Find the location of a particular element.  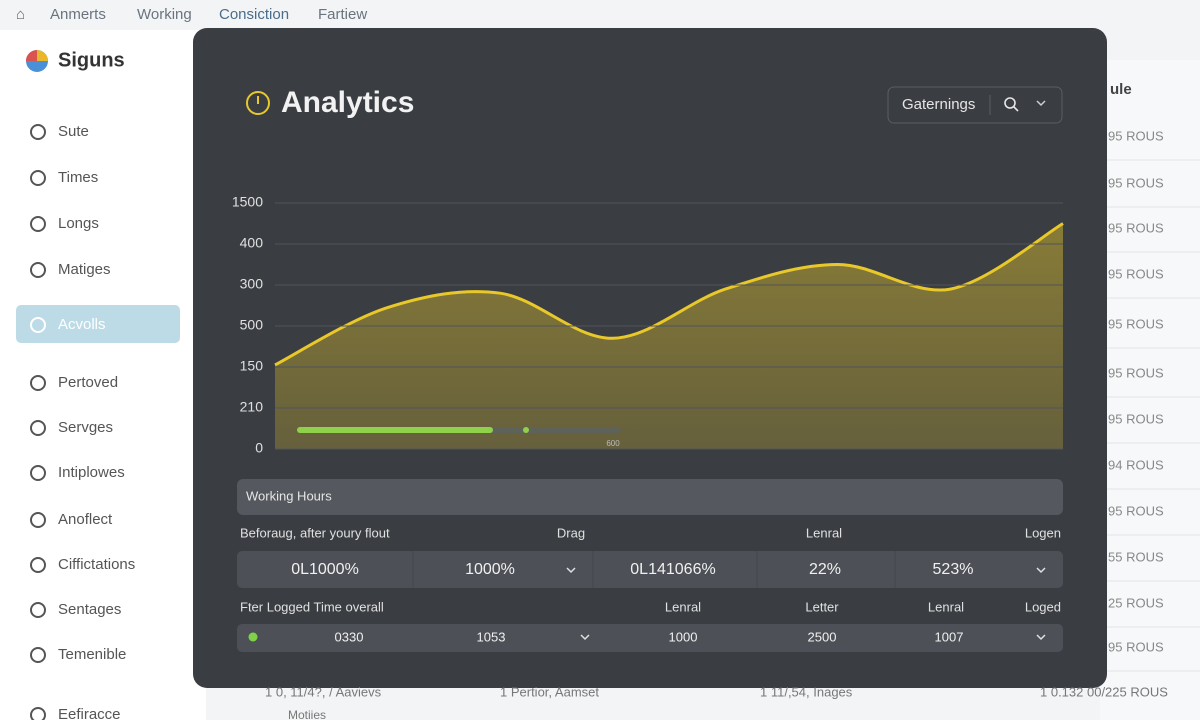

y-tick-label: 1500 is located at coordinates (247, 202).